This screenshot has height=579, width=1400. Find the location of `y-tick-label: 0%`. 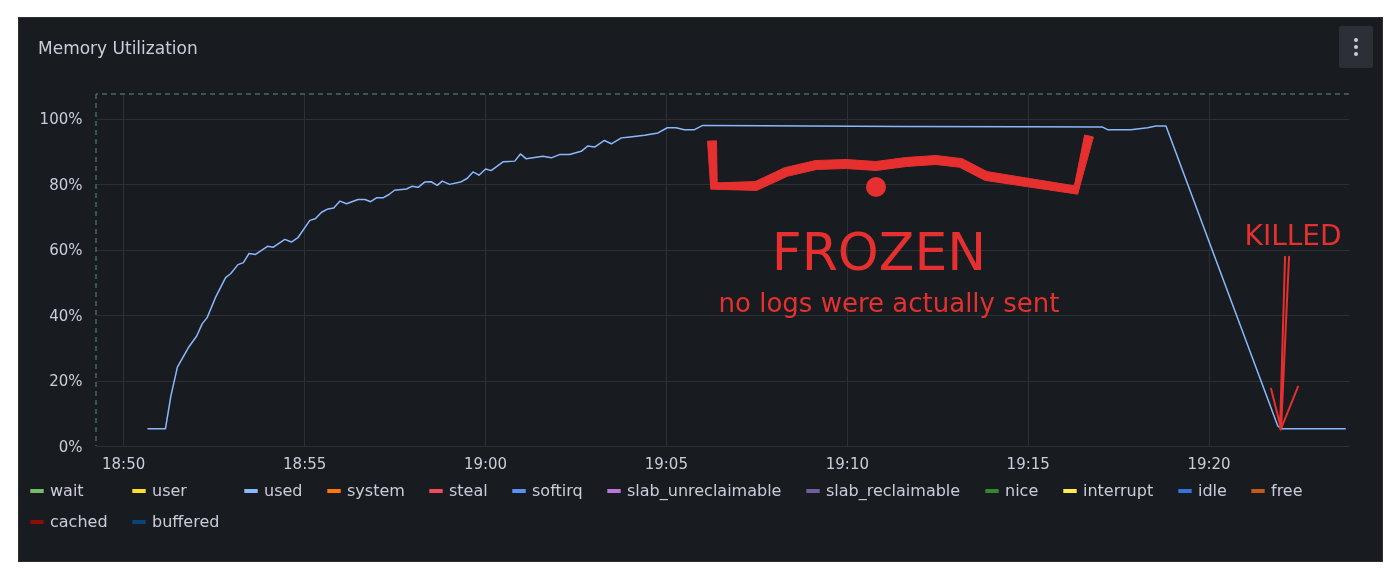

y-tick-label: 0% is located at coordinates (70, 446).